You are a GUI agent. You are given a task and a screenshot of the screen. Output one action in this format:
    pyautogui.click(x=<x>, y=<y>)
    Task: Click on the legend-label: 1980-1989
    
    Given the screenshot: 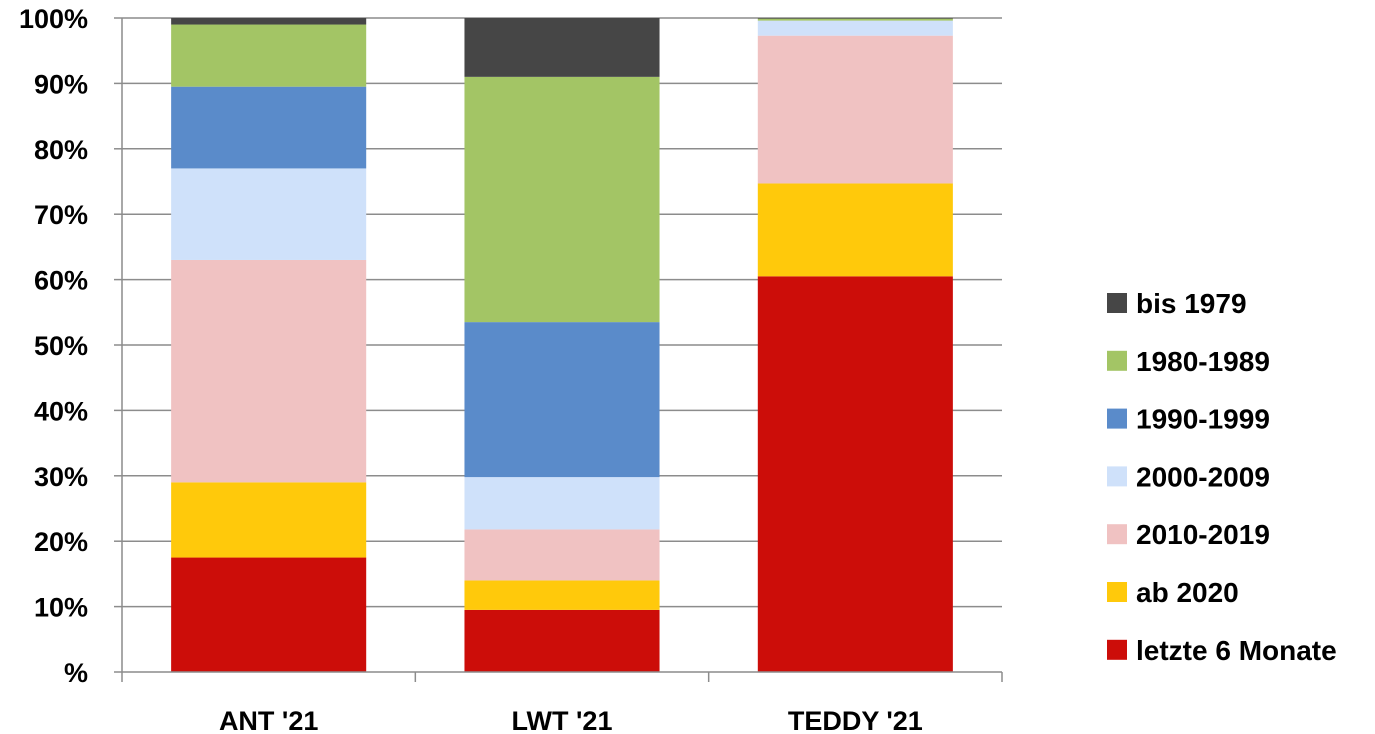 What is the action you would take?
    pyautogui.click(x=1203, y=361)
    